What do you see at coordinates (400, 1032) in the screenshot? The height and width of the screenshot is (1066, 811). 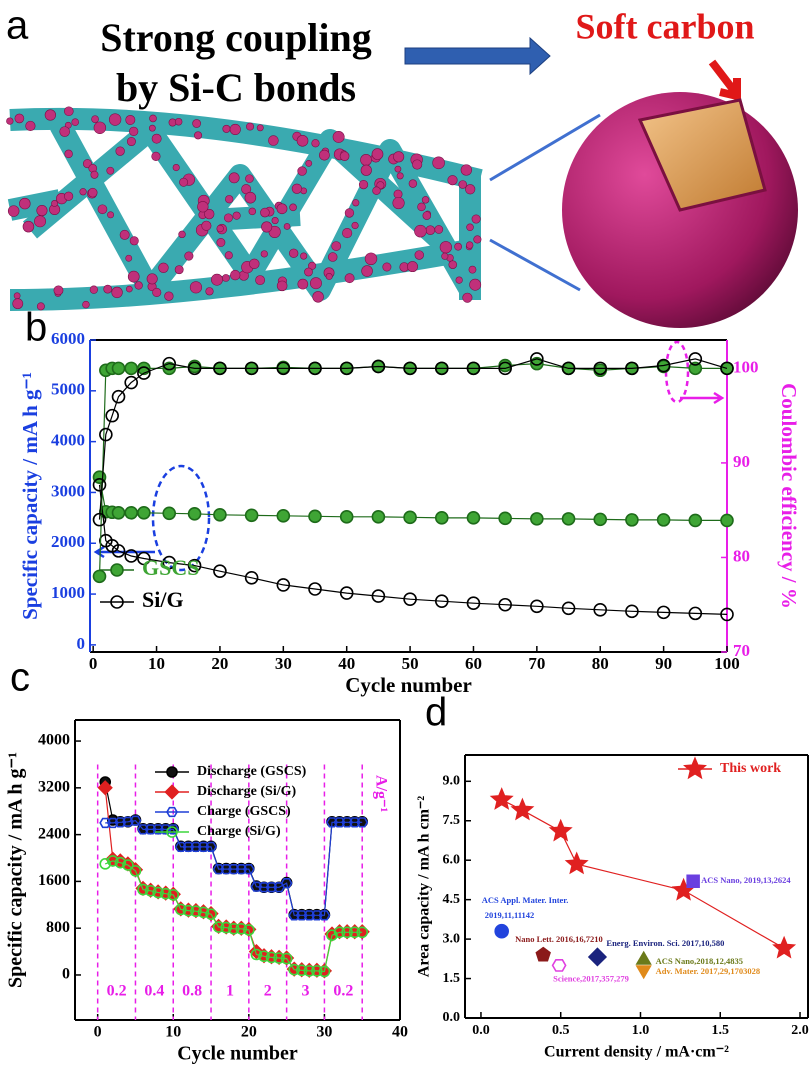 I see `x-tick-label: 40` at bounding box center [400, 1032].